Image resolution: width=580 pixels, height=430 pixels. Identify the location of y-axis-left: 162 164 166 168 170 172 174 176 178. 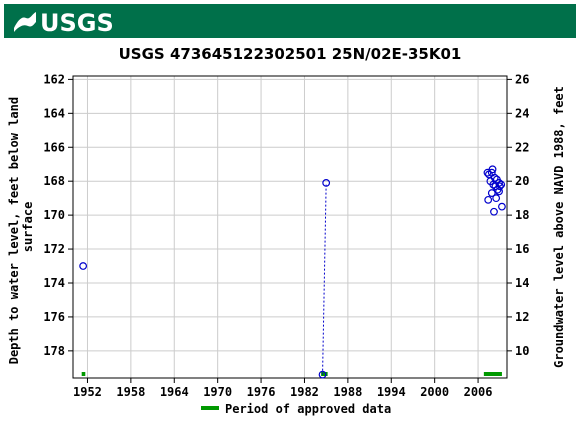
(58, 215).